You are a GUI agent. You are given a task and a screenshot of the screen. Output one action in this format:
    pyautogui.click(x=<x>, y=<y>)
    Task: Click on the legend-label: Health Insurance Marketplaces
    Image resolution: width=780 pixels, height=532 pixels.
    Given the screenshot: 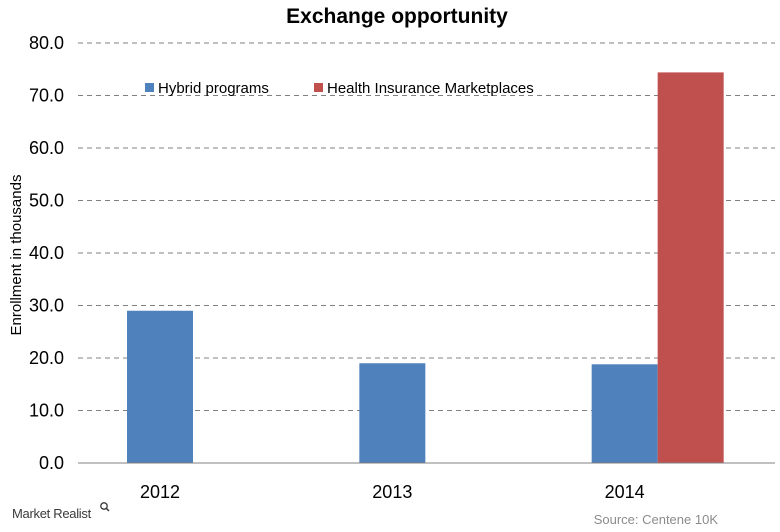 What is the action you would take?
    pyautogui.click(x=430, y=88)
    